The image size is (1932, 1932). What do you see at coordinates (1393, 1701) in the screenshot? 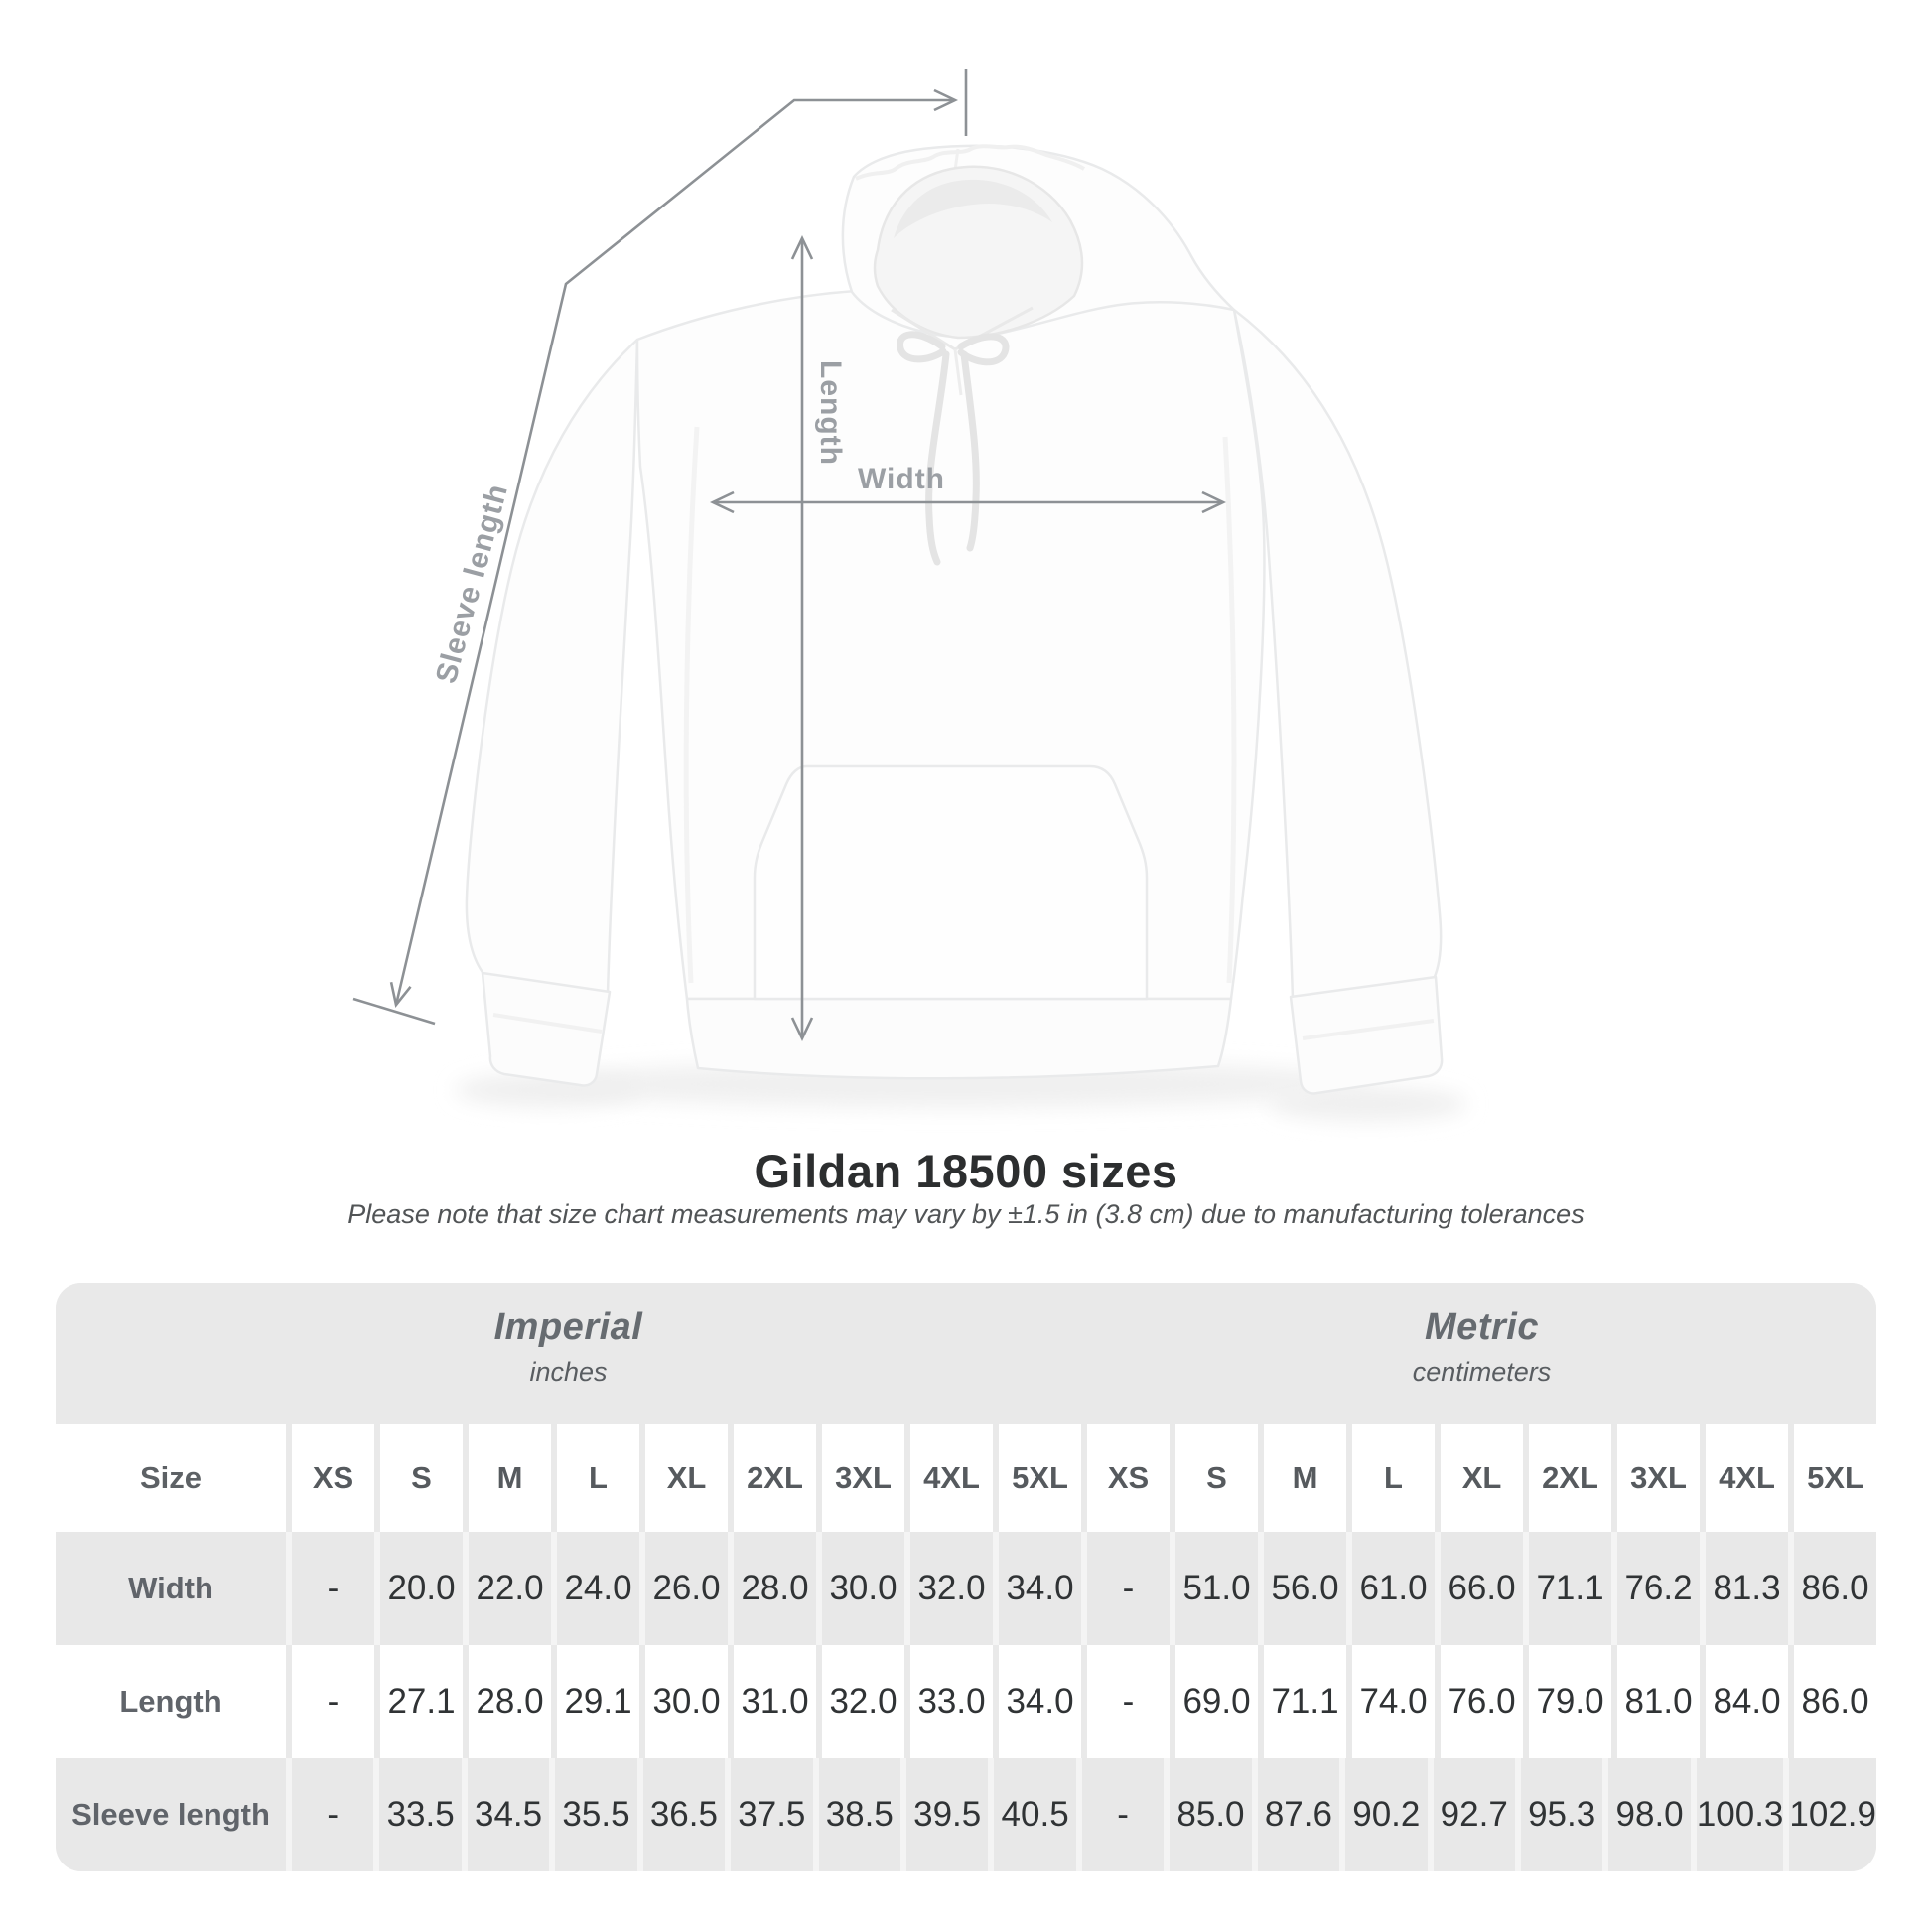
I see `cell-value: 74.0` at bounding box center [1393, 1701].